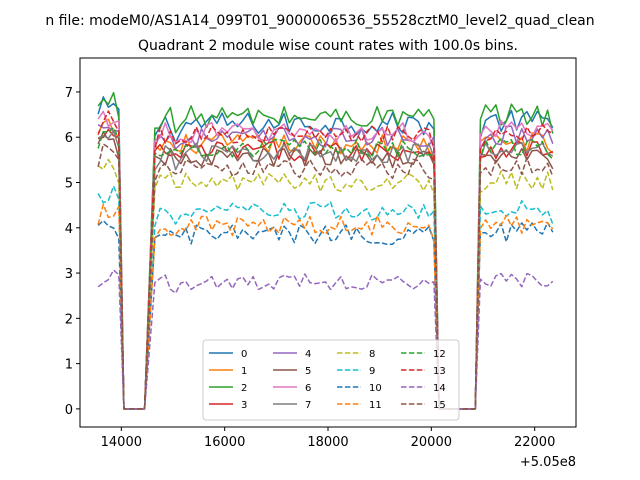  Describe the element at coordinates (69, 319) in the screenshot. I see `y-tick-label: 2` at that location.